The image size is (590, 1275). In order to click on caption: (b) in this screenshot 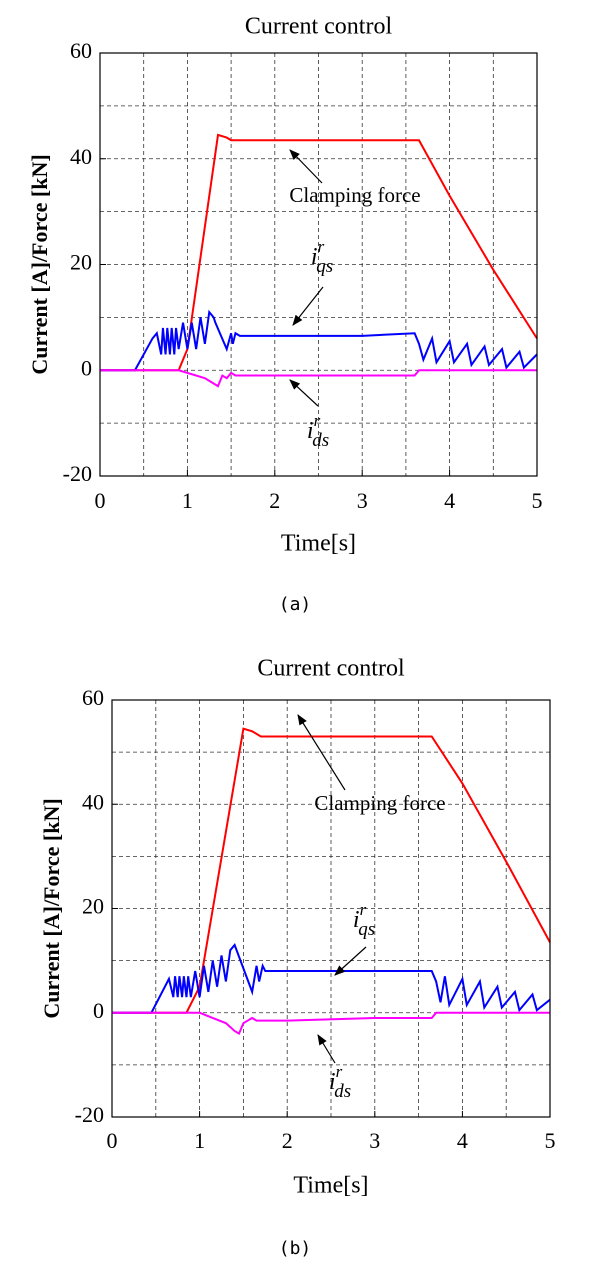, I will do `click(295, 1248)`.